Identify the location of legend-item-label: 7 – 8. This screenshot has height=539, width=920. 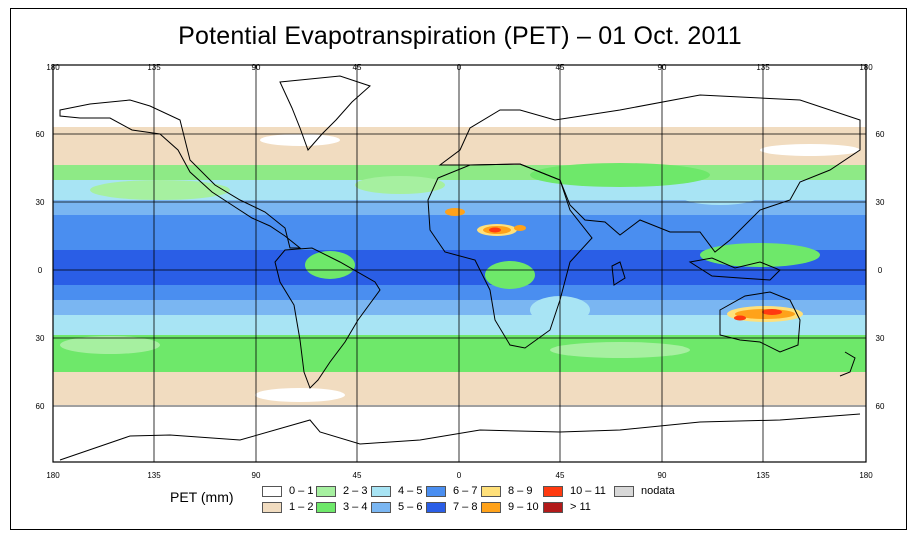
(465, 507).